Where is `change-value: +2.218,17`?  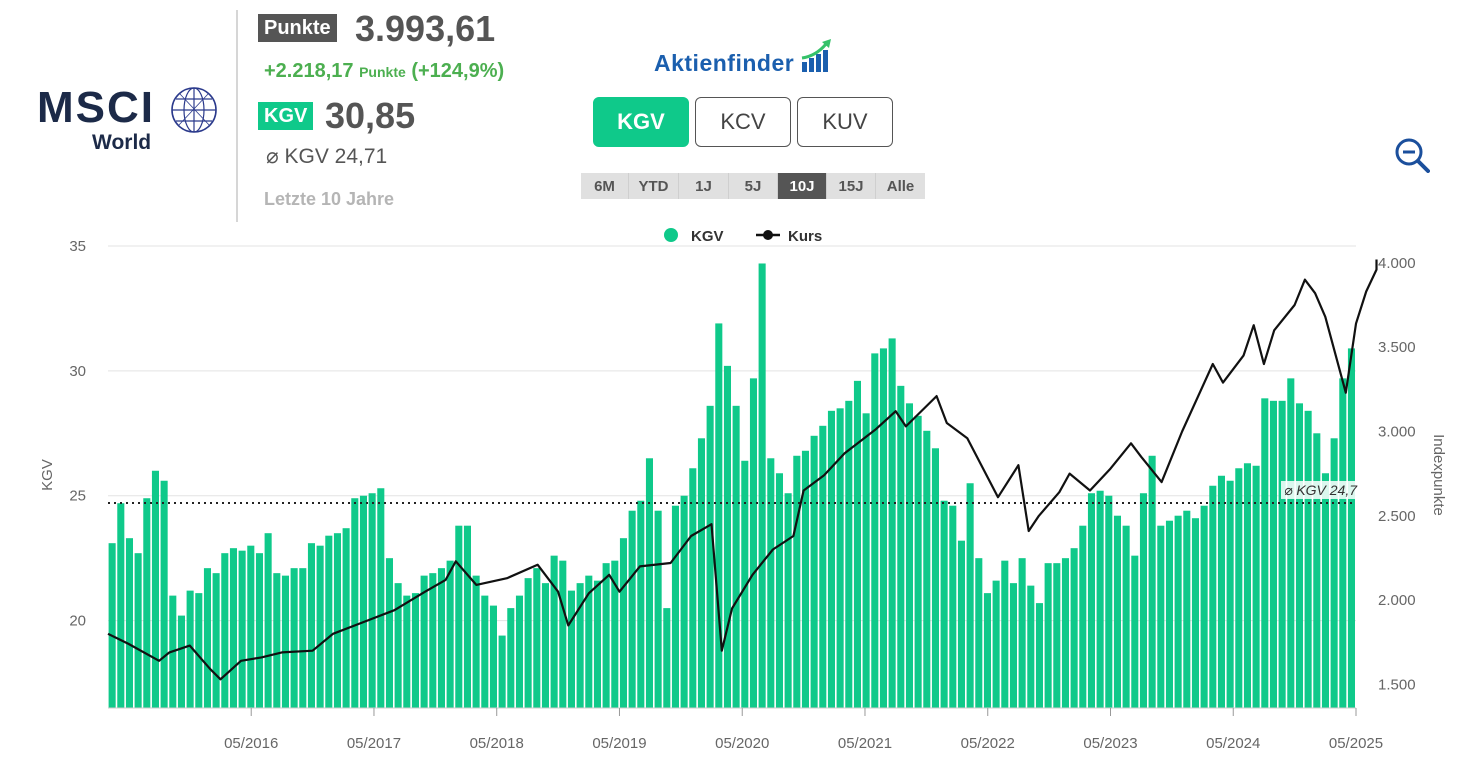 change-value: +2.218,17 is located at coordinates (309, 71).